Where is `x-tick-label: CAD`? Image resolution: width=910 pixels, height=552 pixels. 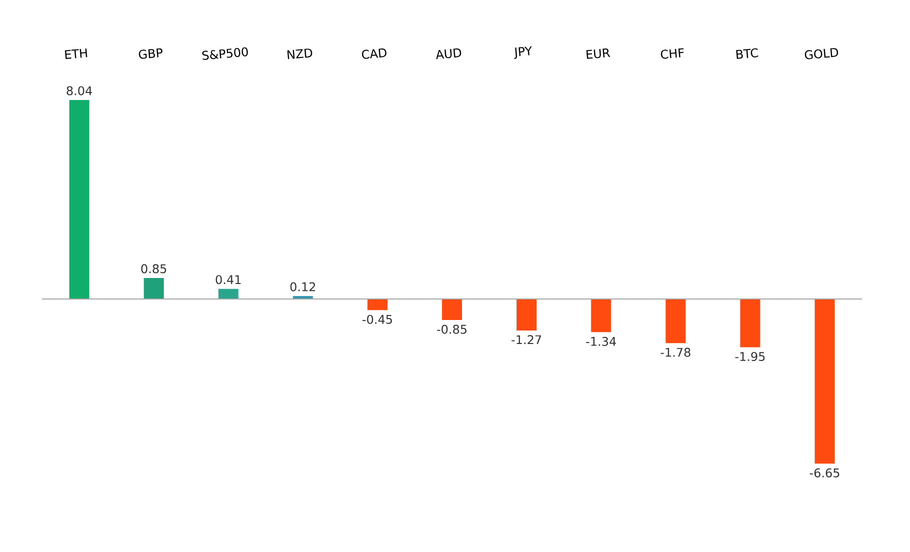
x-tick-label: CAD is located at coordinates (374, 53).